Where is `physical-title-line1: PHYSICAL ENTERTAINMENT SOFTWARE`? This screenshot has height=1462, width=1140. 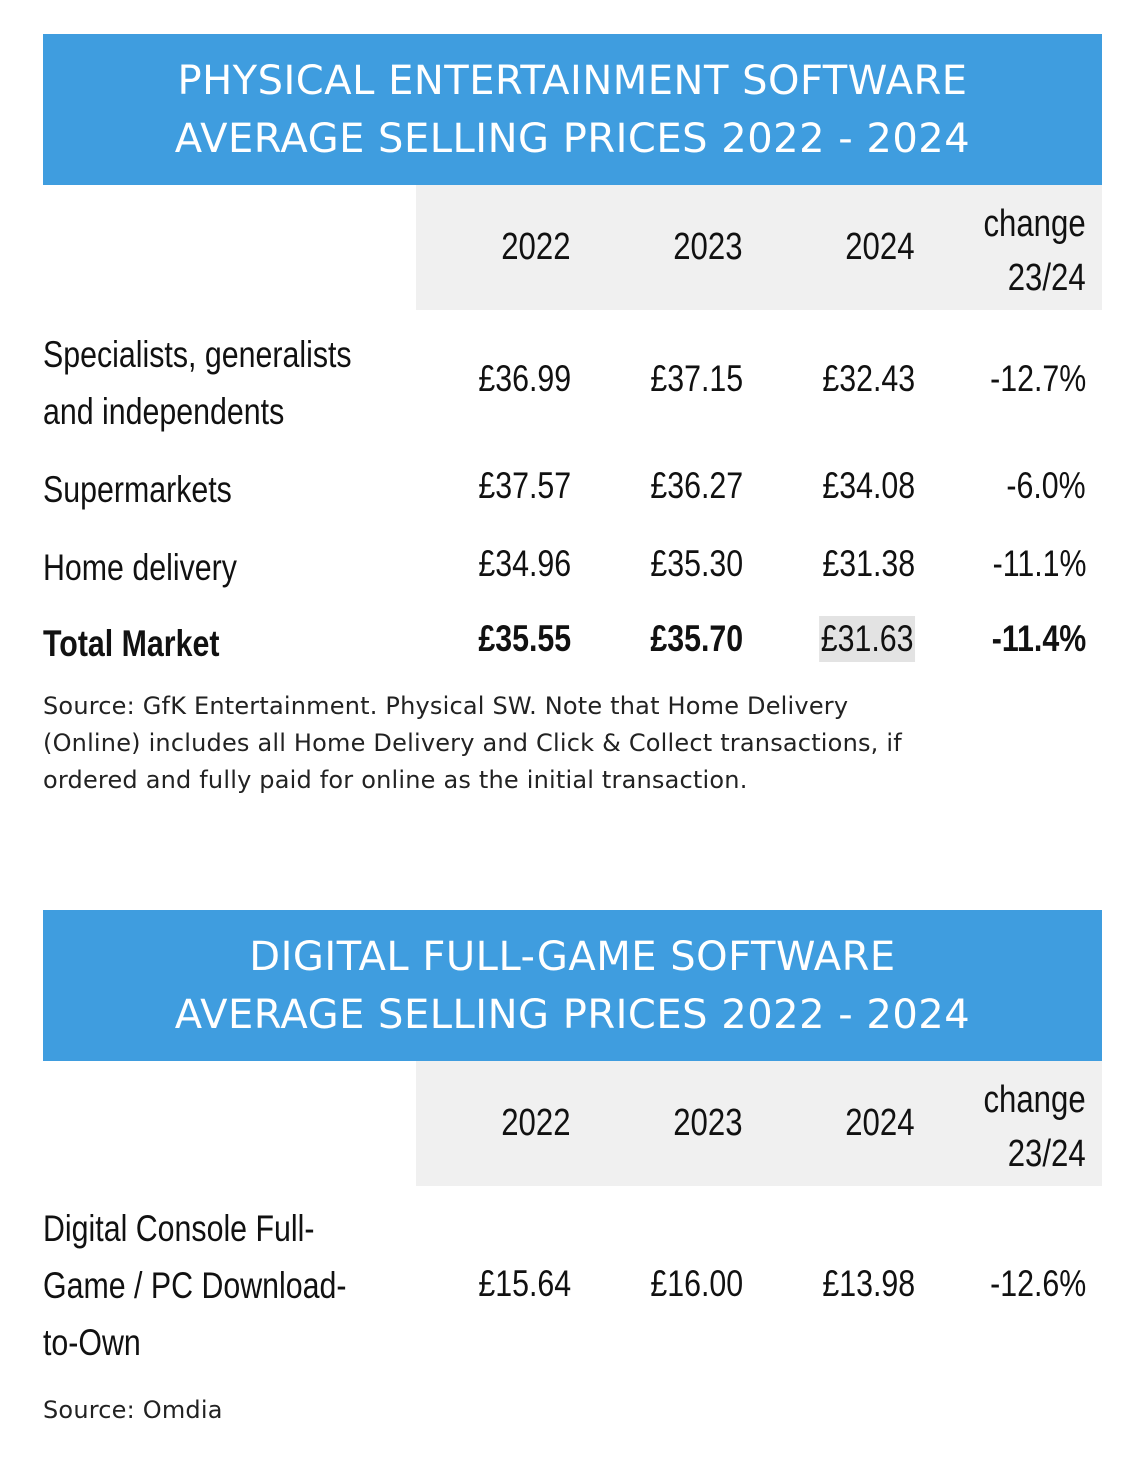
physical-title-line1: PHYSICAL ENTERTAINMENT SOFTWARE is located at coordinates (572, 80).